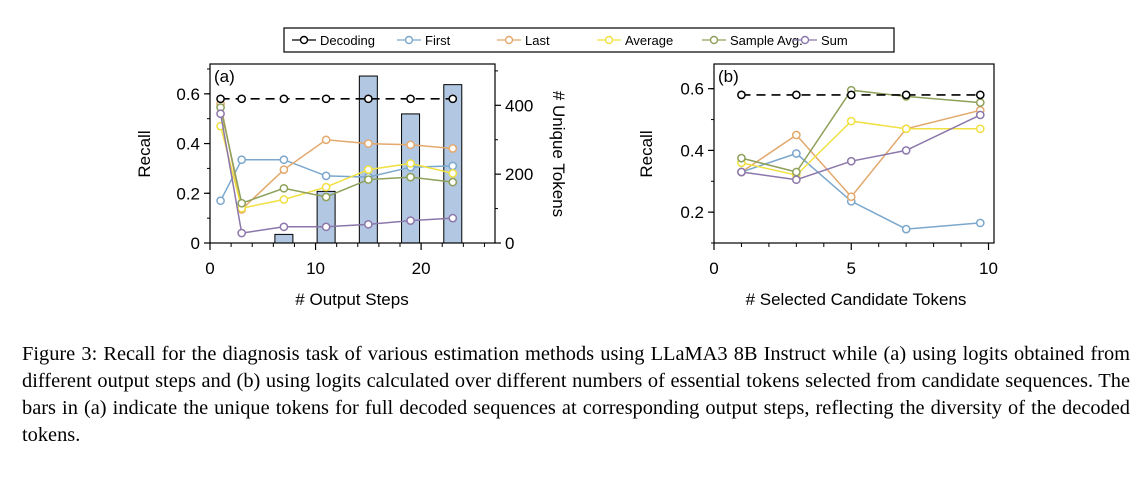 The height and width of the screenshot is (478, 1148). I want to click on legend-label: Average, so click(649, 40).